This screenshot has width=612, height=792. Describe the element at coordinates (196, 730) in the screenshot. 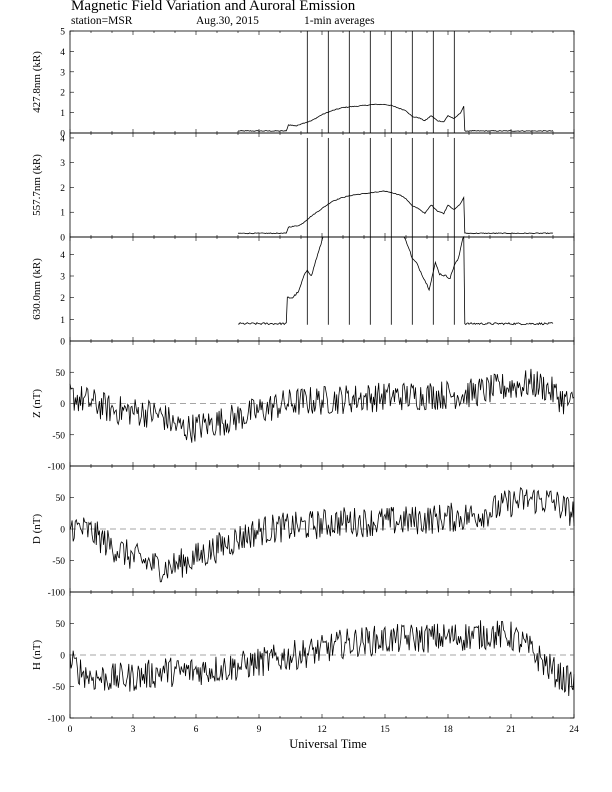

I see `x-tick-label: 6` at that location.